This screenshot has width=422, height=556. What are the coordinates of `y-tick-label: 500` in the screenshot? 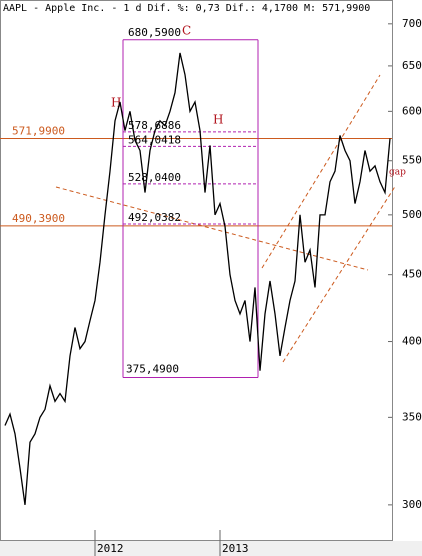 It's located at (412, 214).